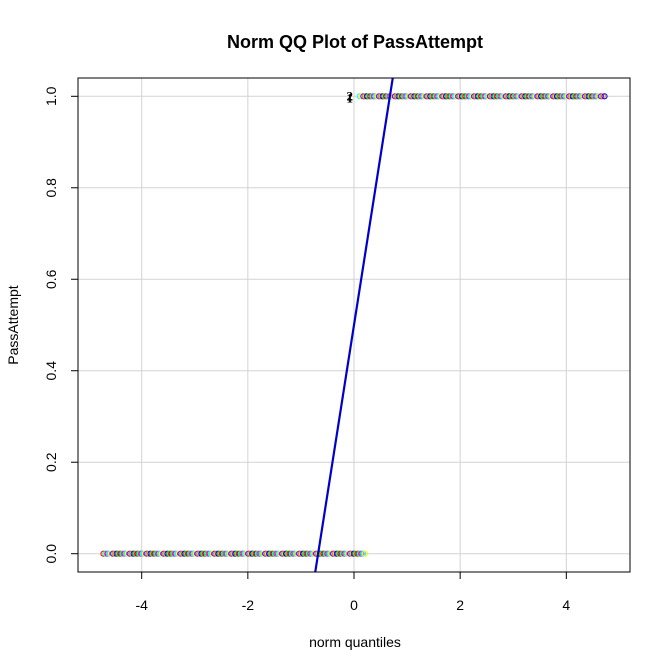 Image resolution: width=672 pixels, height=671 pixels. I want to click on y-tick-label: 0.0, so click(51, 554).